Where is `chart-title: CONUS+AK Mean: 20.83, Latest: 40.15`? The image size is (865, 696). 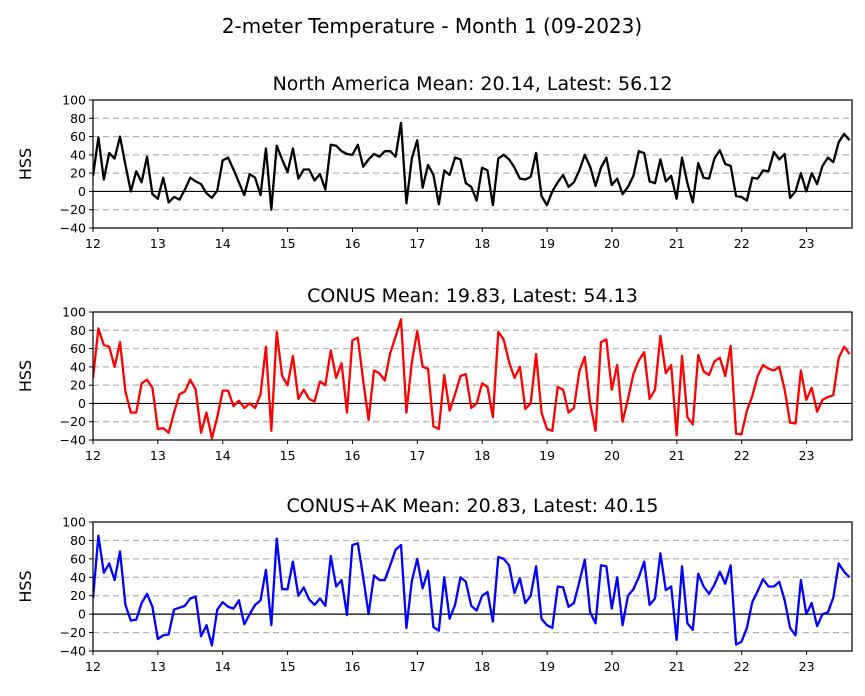 chart-title: CONUS+AK Mean: 20.83, Latest: 40.15 is located at coordinates (472, 506).